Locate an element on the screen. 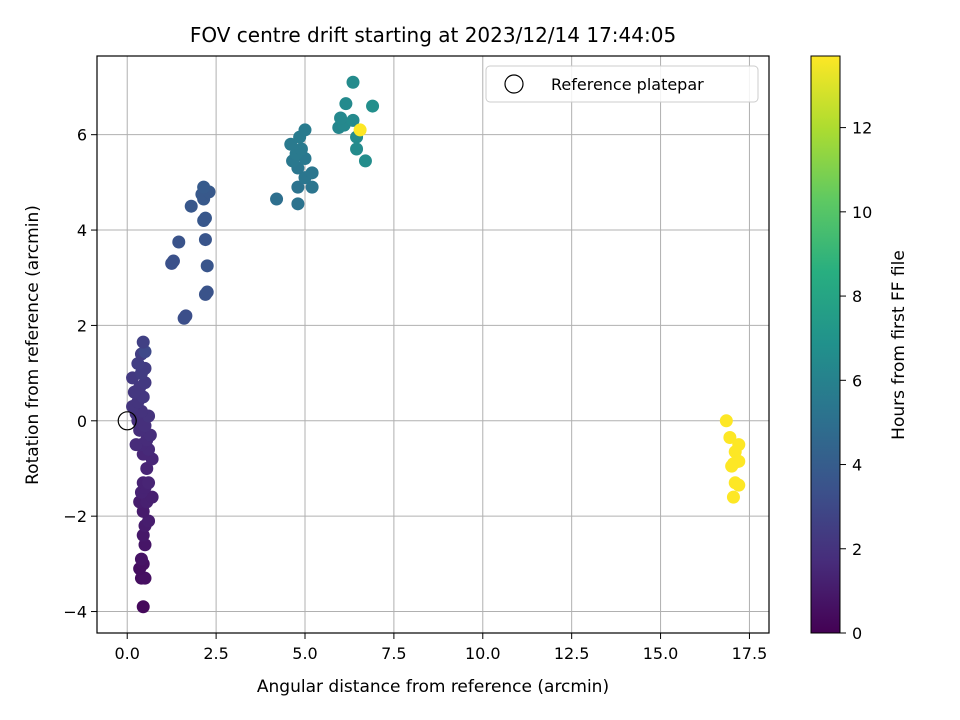 Image resolution: width=960 pixels, height=720 pixels. y-tick-label: 6 is located at coordinates (82, 135).